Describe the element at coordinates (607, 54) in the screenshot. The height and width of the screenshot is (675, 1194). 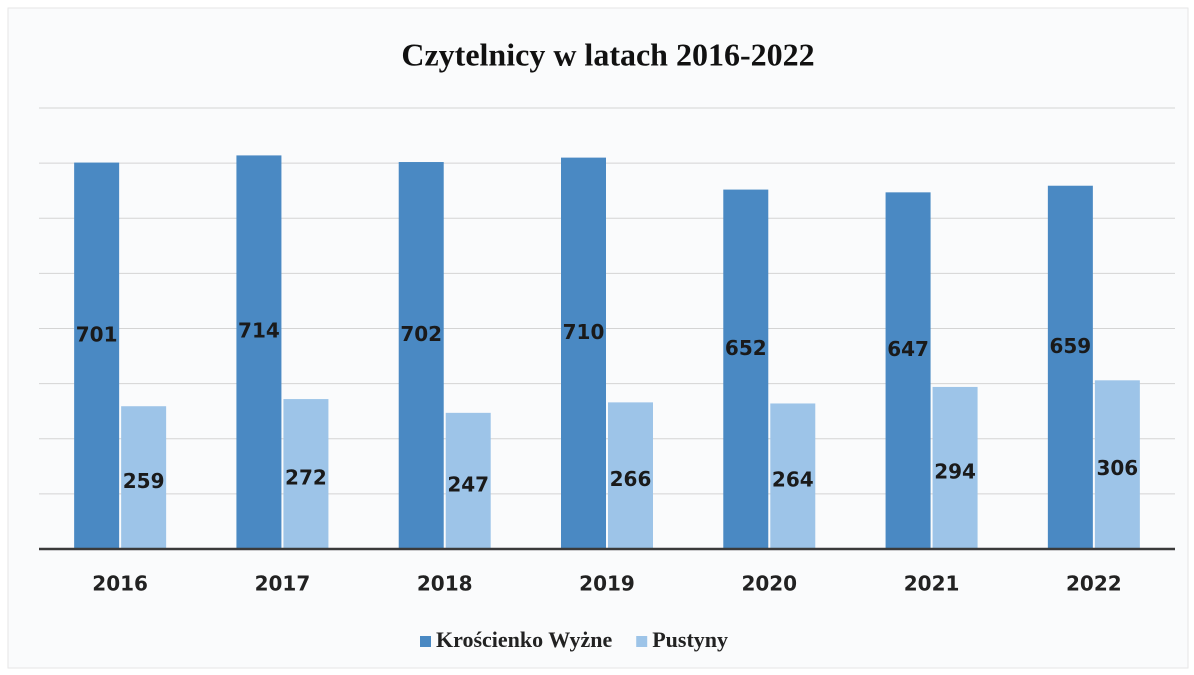
I see `chart-title: Czytelnicy w latach 2016-2022` at that location.